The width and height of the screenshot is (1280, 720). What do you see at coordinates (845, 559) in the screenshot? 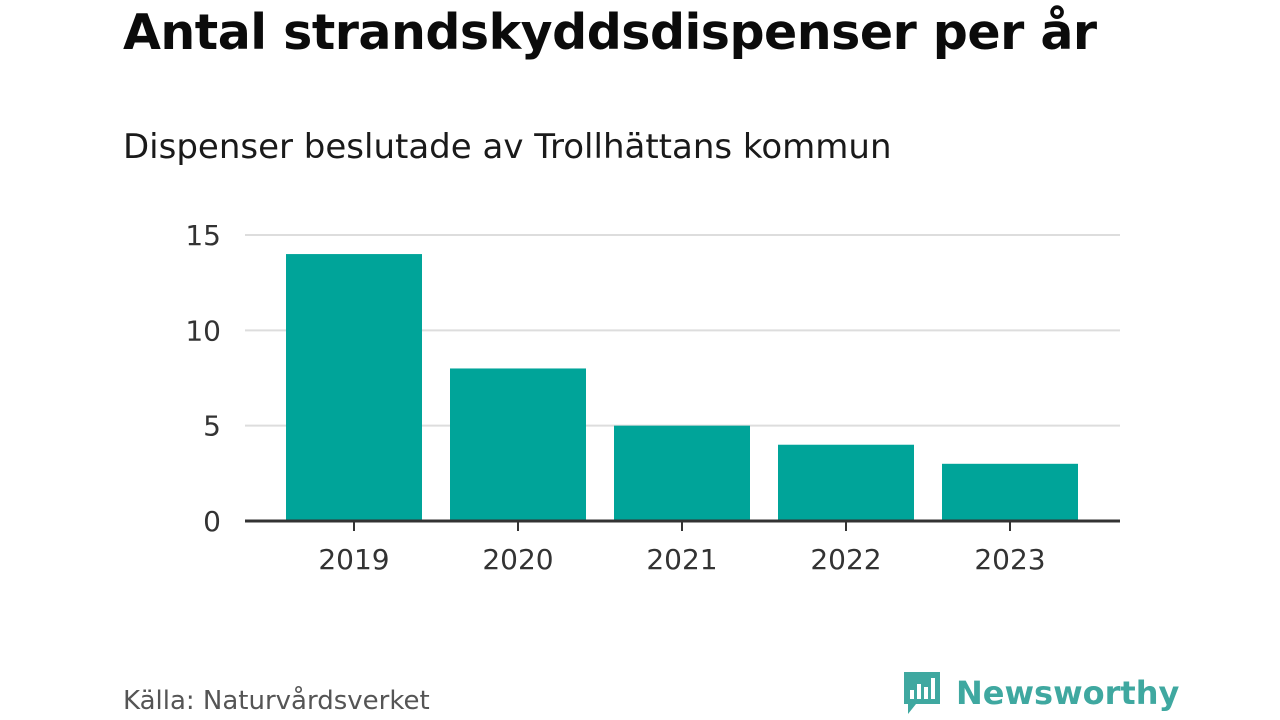
I see `x-tick-label-2022: 2022` at bounding box center [845, 559].